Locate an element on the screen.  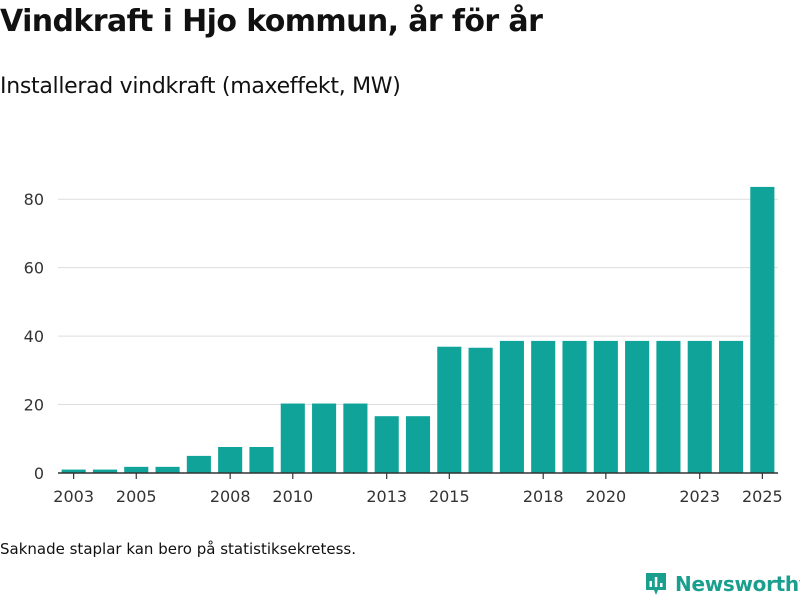
bar-2020 is located at coordinates (605, 406).